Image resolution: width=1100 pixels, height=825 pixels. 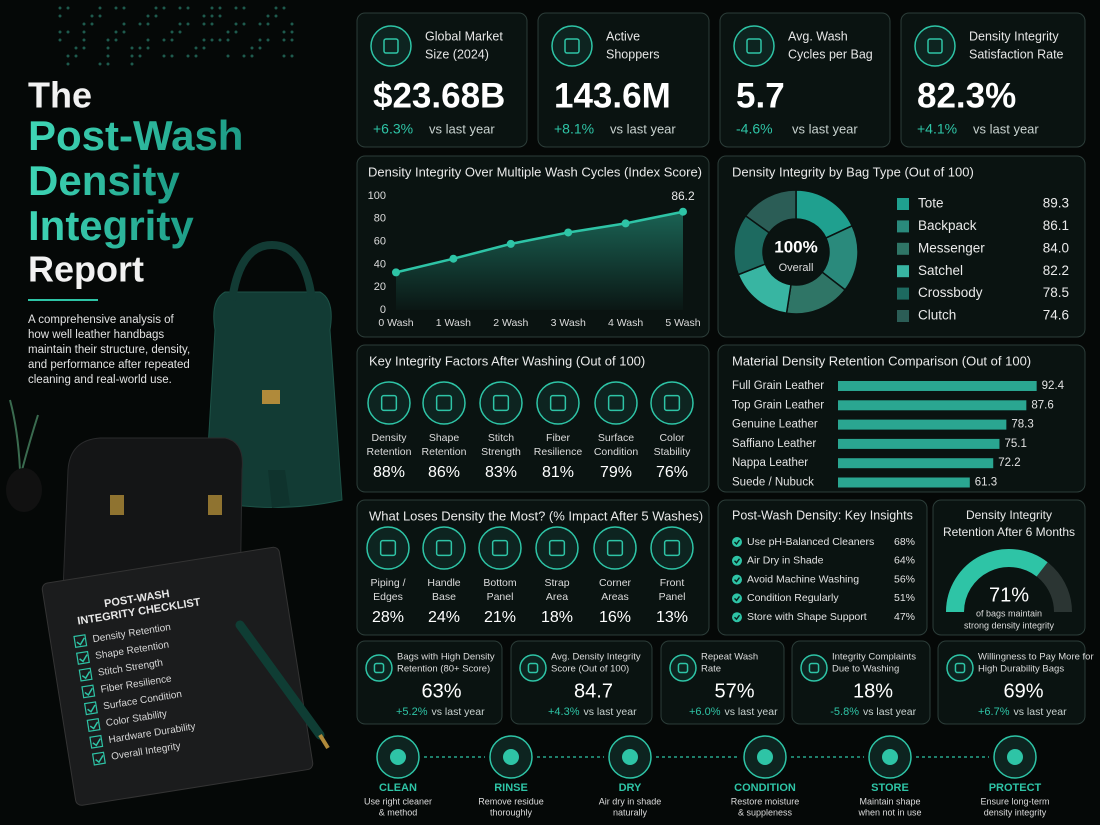 What do you see at coordinates (511, 801) in the screenshot?
I see `process-desc: Remove residue` at bounding box center [511, 801].